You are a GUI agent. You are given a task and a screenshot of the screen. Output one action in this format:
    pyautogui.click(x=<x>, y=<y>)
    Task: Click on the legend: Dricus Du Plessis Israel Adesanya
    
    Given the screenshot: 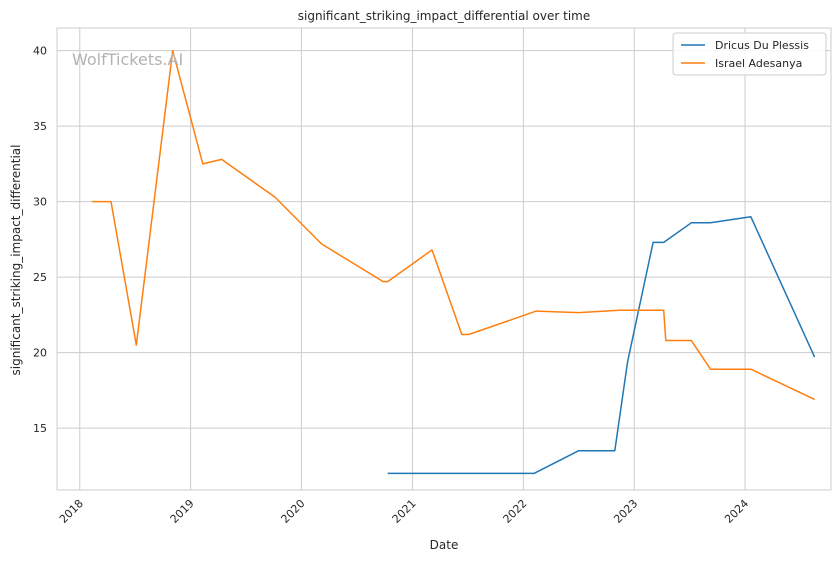 What is the action you would take?
    pyautogui.click(x=749, y=54)
    